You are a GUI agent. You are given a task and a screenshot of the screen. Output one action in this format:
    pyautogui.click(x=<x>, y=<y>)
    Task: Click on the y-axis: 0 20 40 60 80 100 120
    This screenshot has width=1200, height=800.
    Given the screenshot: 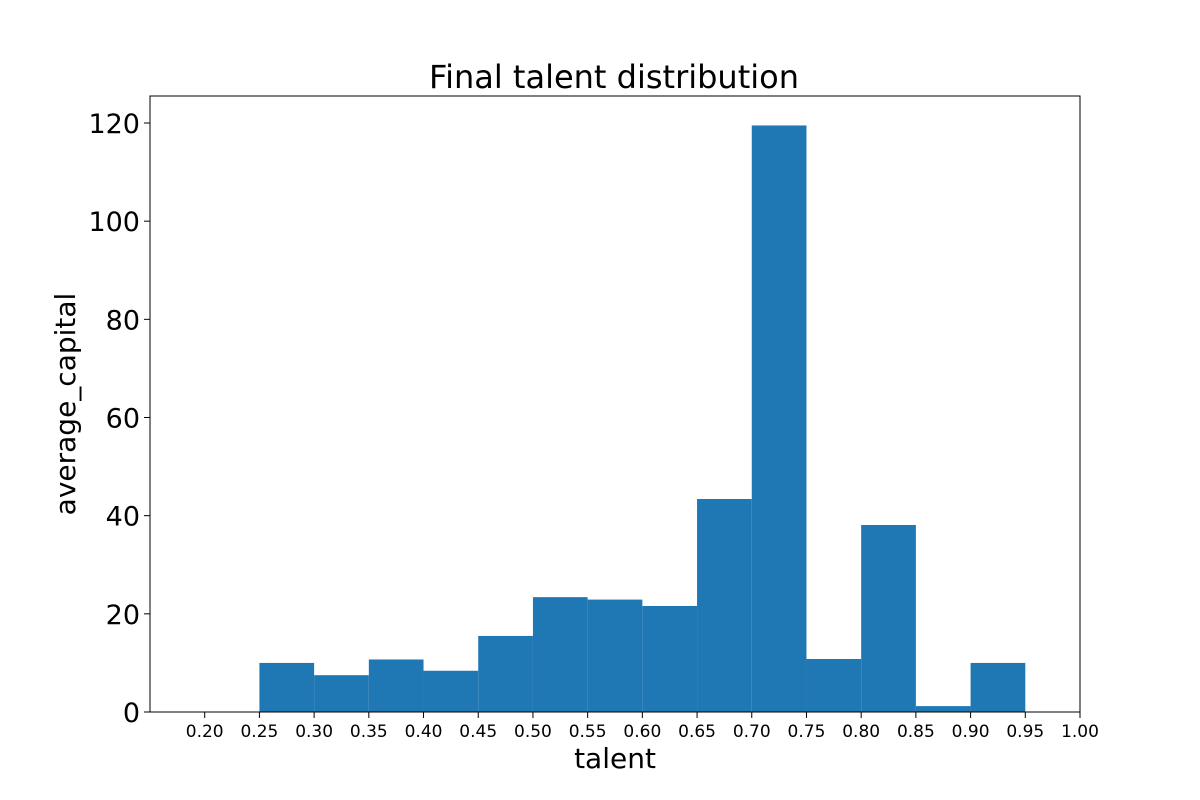 What is the action you would take?
    pyautogui.click(x=119, y=419)
    